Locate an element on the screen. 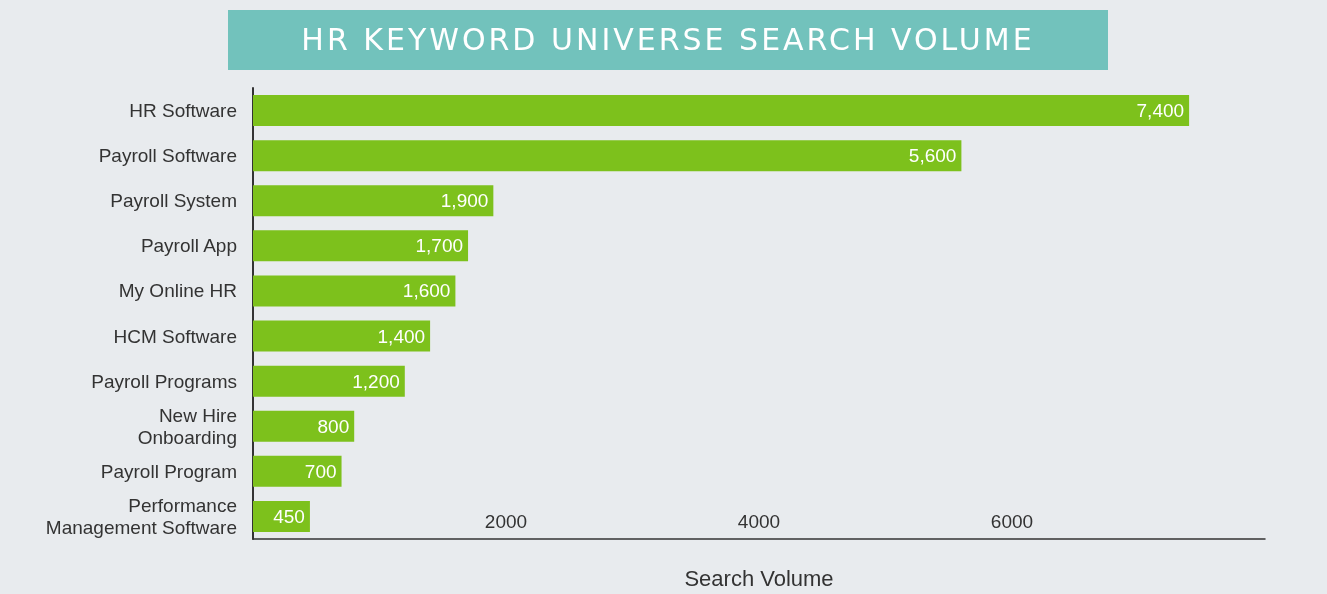 This screenshot has width=1327, height=594. chart-title: HR KEYWORD UNIVERSE SEARCH VOLUME is located at coordinates (668, 40).